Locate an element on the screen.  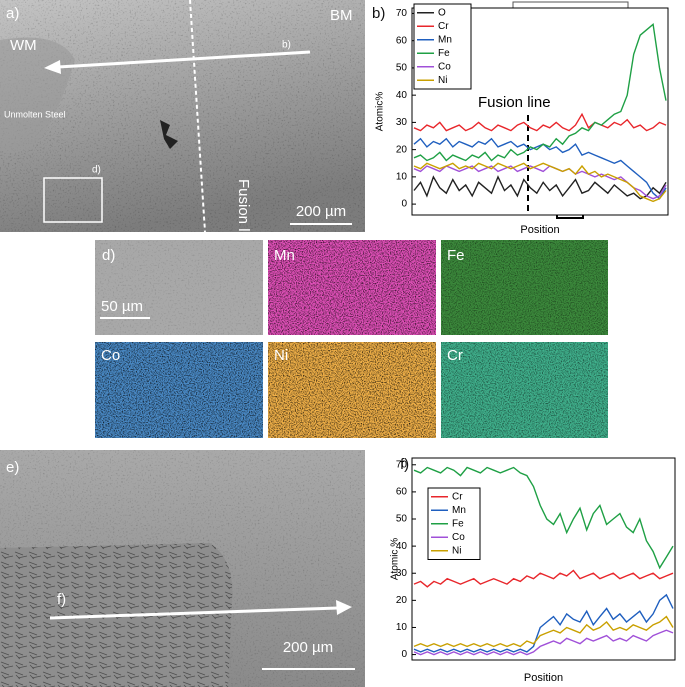
panel-label: a) is located at coordinates (12, 13).